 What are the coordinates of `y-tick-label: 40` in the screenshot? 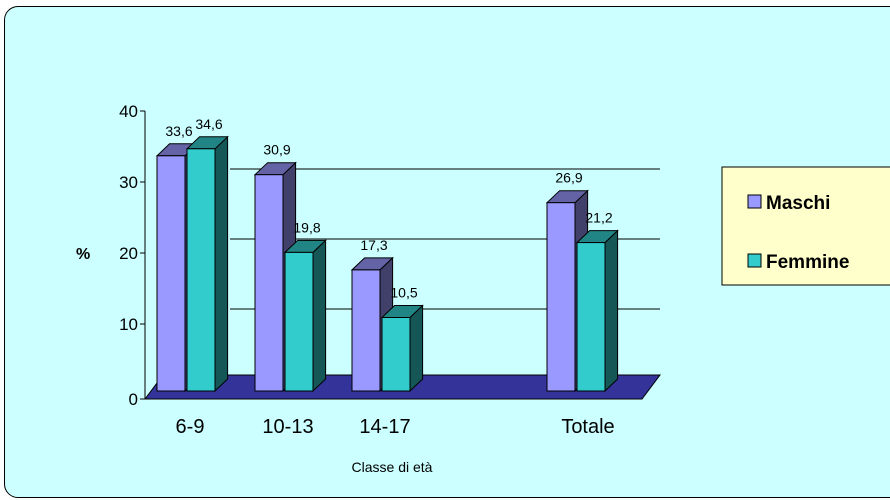 It's located at (128, 111).